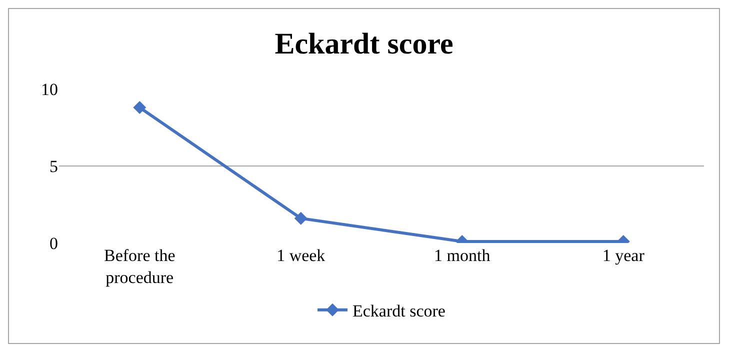  Describe the element at coordinates (301, 255) in the screenshot. I see `x-tick-label: 1 week` at that location.